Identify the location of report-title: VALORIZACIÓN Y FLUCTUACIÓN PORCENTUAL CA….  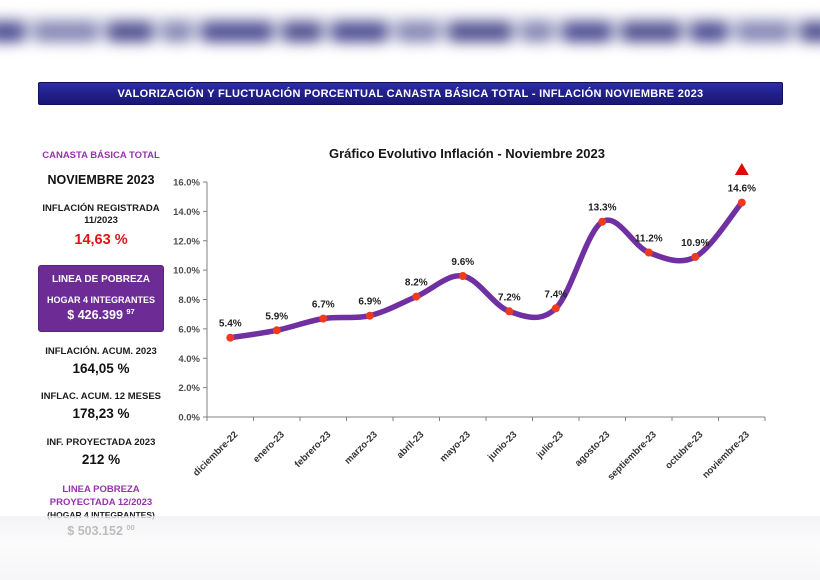
(410, 93).